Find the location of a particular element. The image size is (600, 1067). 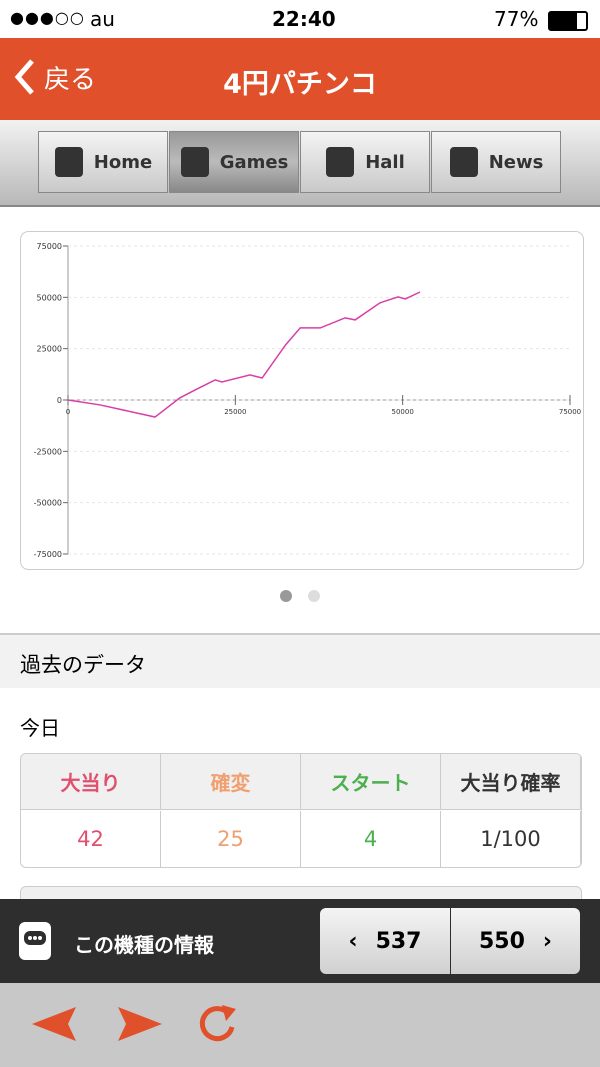

tab: Hall is located at coordinates (365, 162).